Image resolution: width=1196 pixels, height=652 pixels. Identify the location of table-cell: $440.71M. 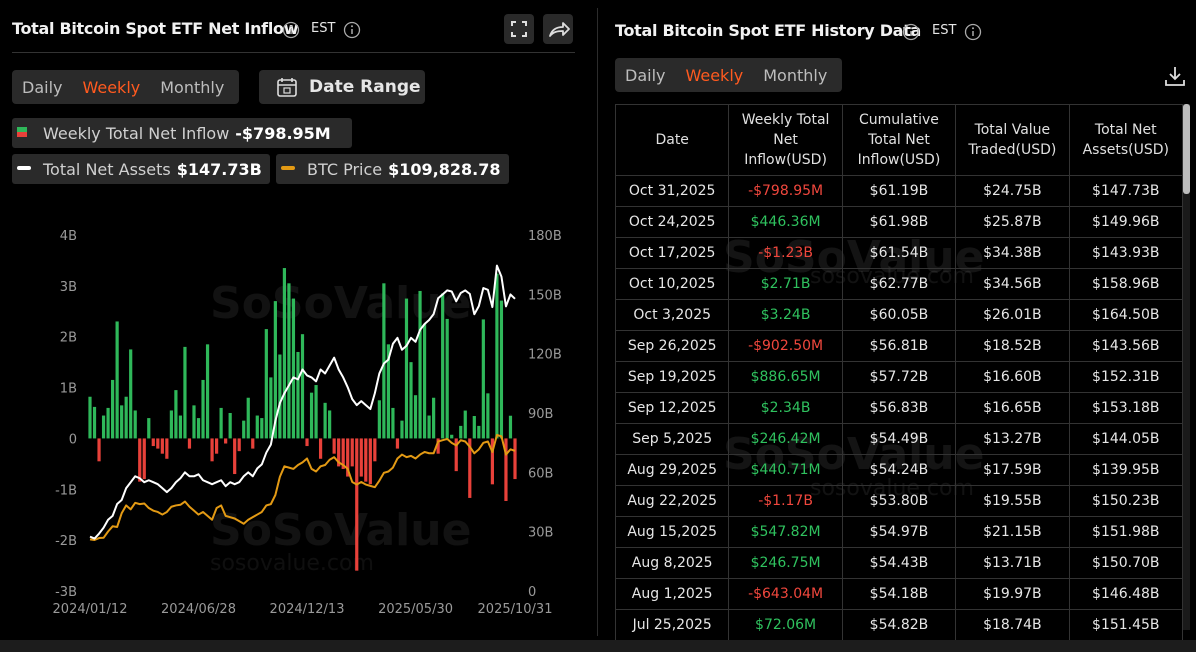
(785, 470).